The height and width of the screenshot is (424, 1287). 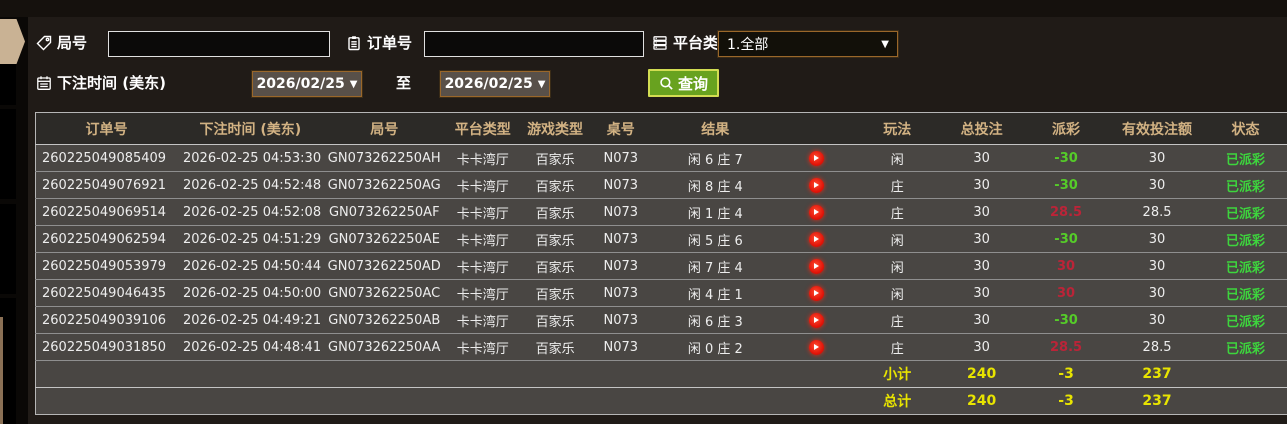 What do you see at coordinates (715, 322) in the screenshot?
I see `cell-result: 闲 6 庄 3` at bounding box center [715, 322].